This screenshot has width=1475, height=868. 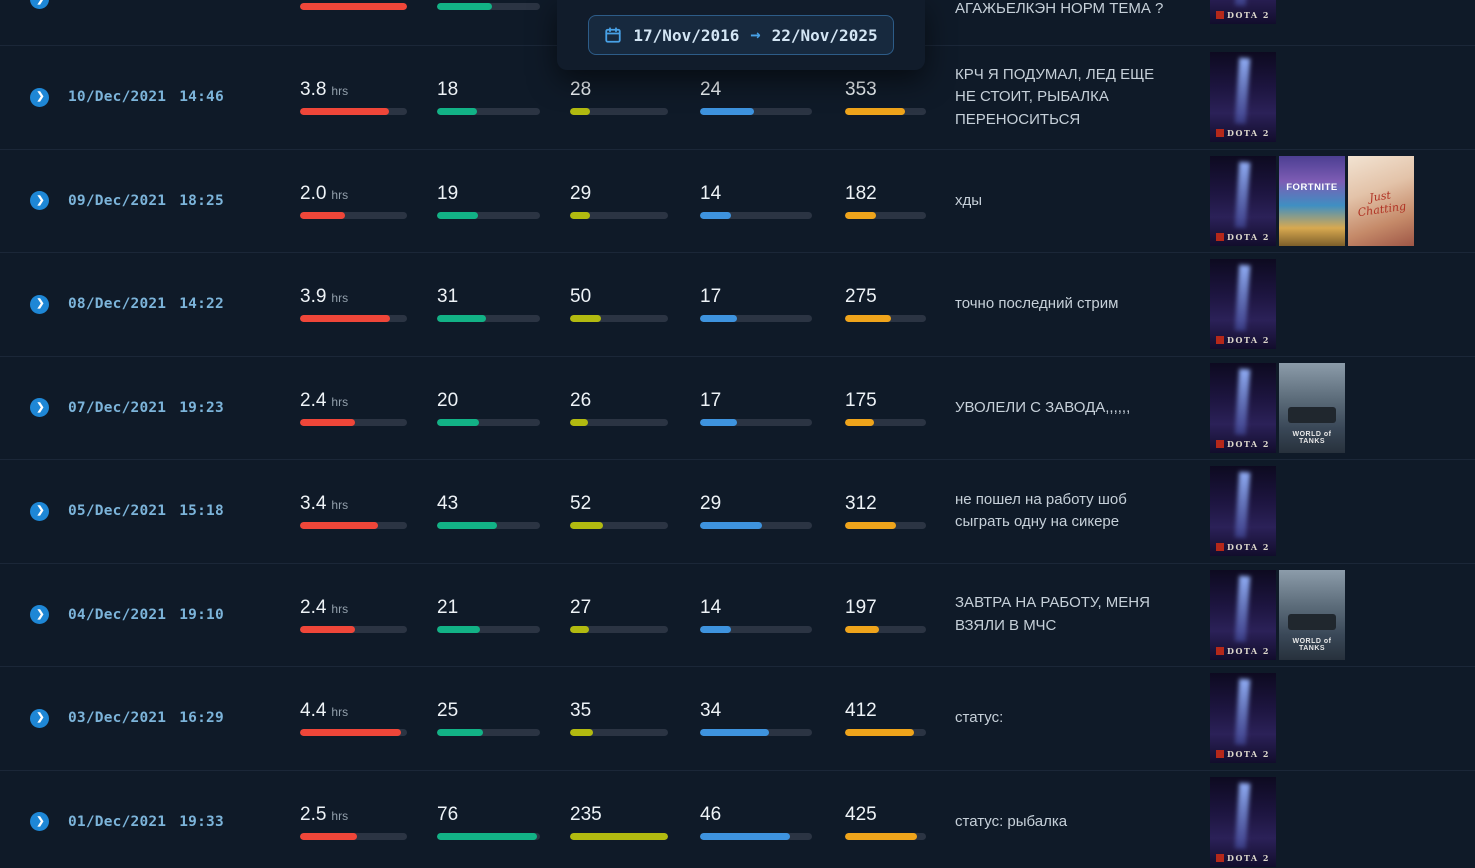 I want to click on date-range-start: 17/Nov/2016, so click(x=686, y=35).